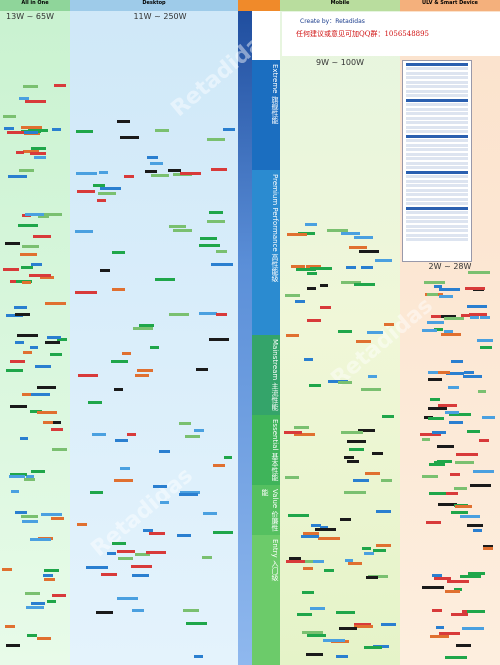  I want to click on tier-en: Premium Performance, so click(275, 213).